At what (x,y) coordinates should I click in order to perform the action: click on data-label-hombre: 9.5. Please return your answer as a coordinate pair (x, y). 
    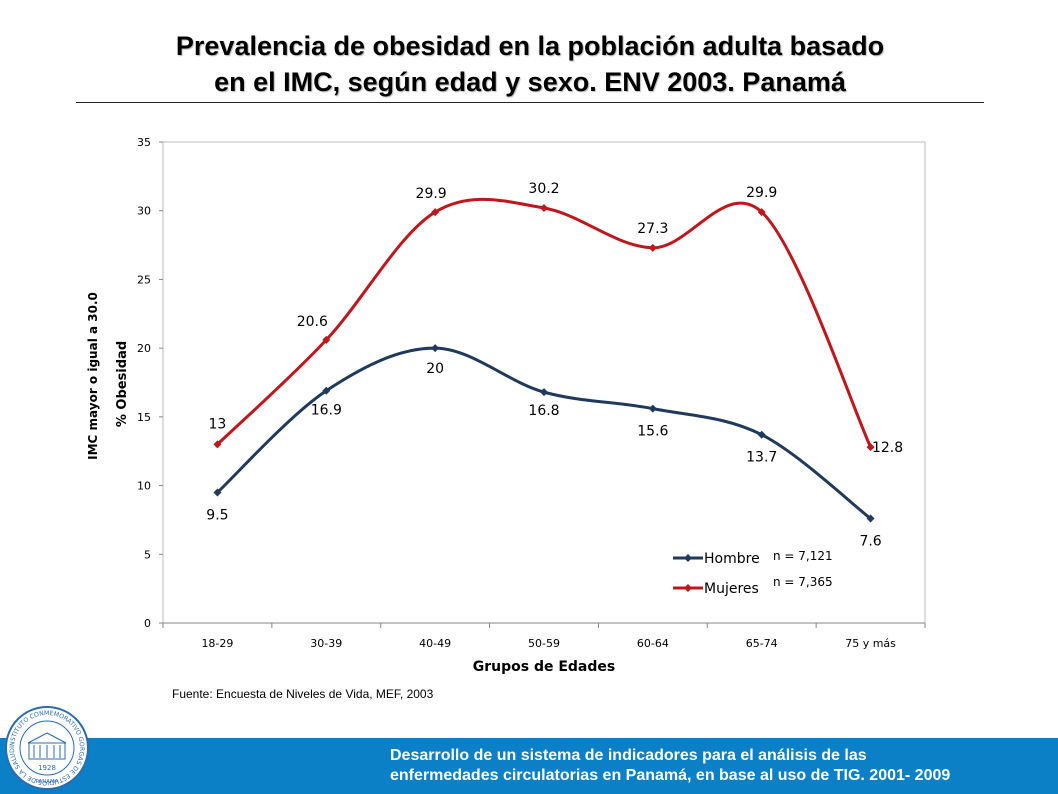
    Looking at the image, I should click on (217, 515).